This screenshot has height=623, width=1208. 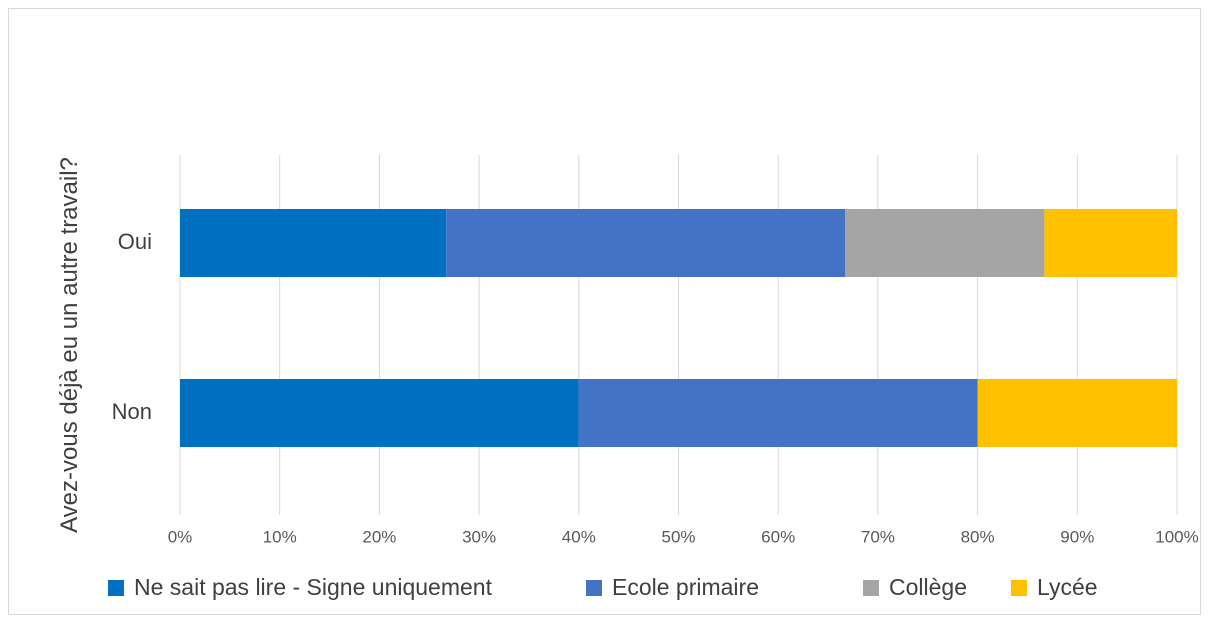 What do you see at coordinates (928, 587) in the screenshot?
I see `legend-label: Collège` at bounding box center [928, 587].